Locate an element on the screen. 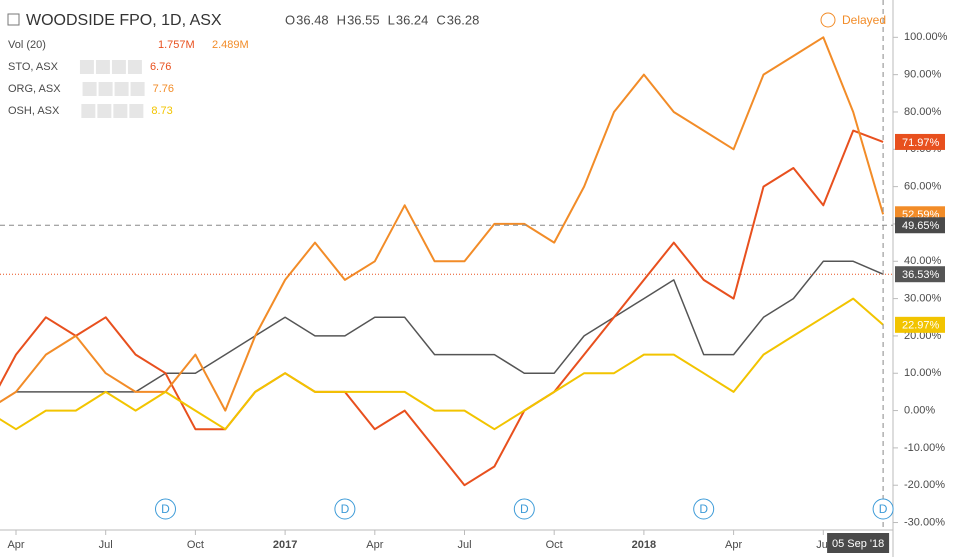  y-tick-label: -30.00% is located at coordinates (924, 522).